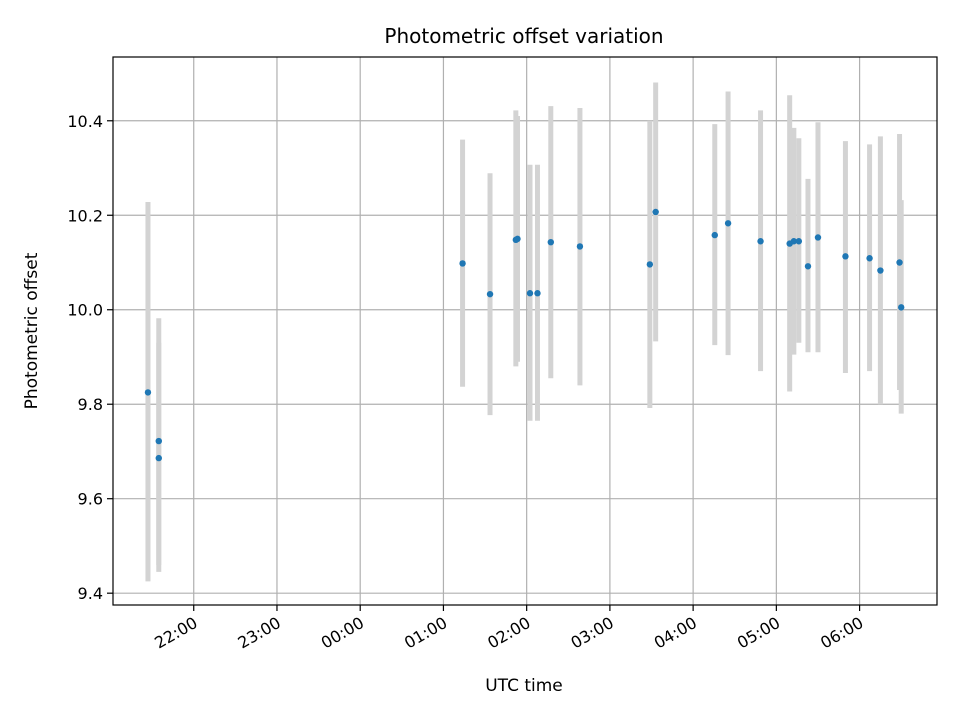 Image resolution: width=960 pixels, height=720 pixels. What do you see at coordinates (523, 36) in the screenshot?
I see `chart-title: Photometric offset variation` at bounding box center [523, 36].